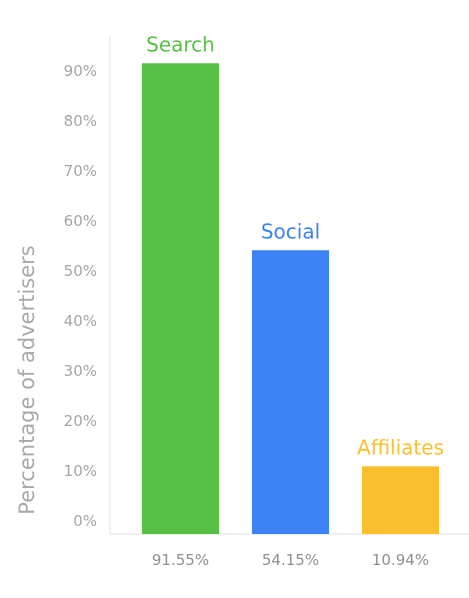  Describe the element at coordinates (400, 560) in the screenshot. I see `value-label: 10.94%` at that location.